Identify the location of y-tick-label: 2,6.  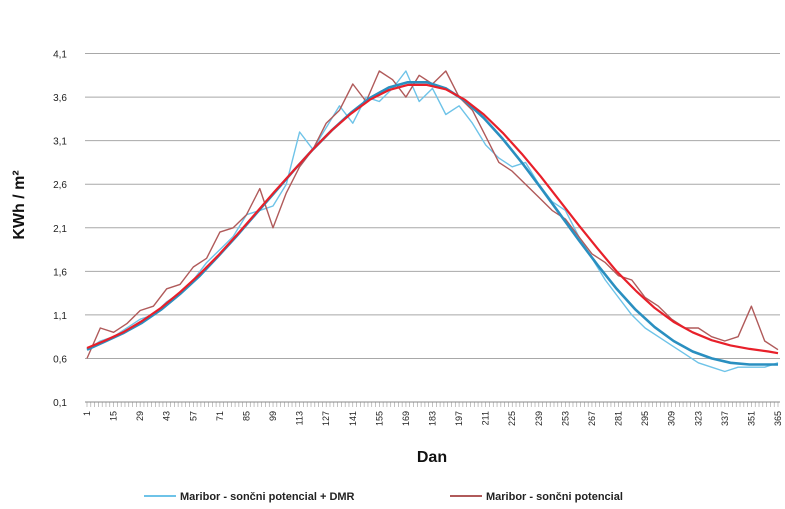
(60, 185).